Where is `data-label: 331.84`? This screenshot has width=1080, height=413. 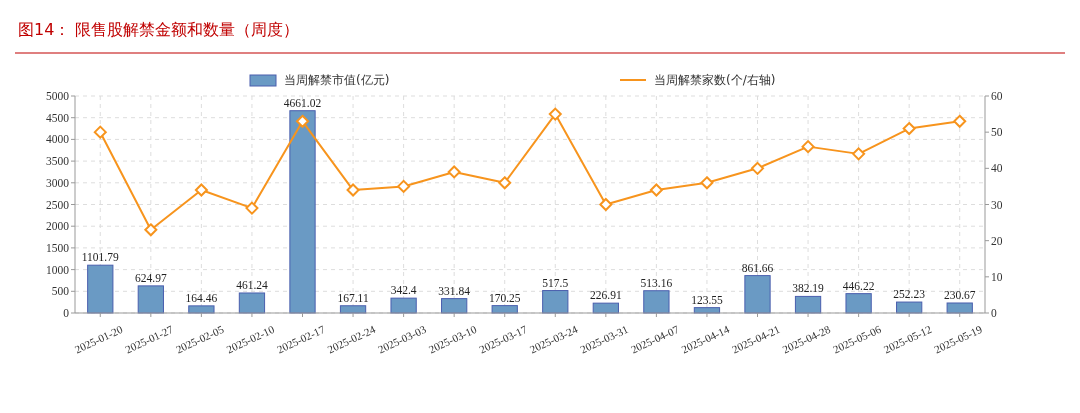 data-label: 331.84 is located at coordinates (454, 290).